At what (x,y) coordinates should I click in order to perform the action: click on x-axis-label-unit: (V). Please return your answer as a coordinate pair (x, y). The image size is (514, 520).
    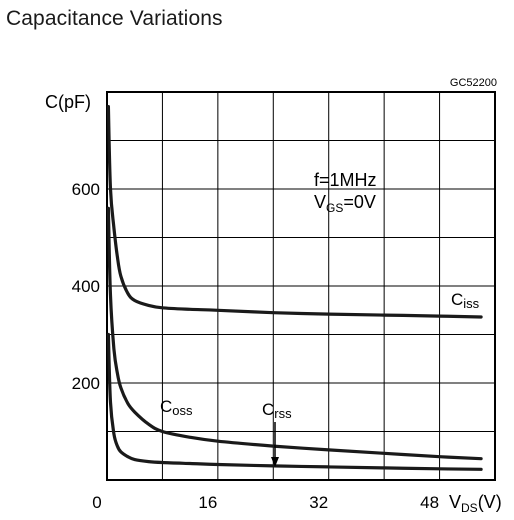
    Looking at the image, I should click on (490, 502).